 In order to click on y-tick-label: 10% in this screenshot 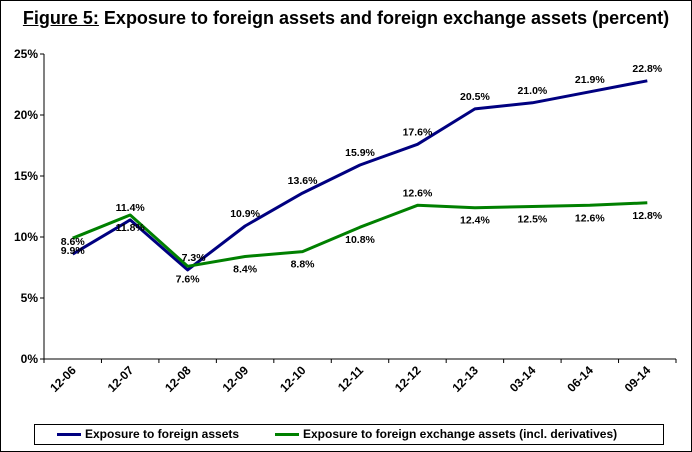, I will do `click(26, 237)`.